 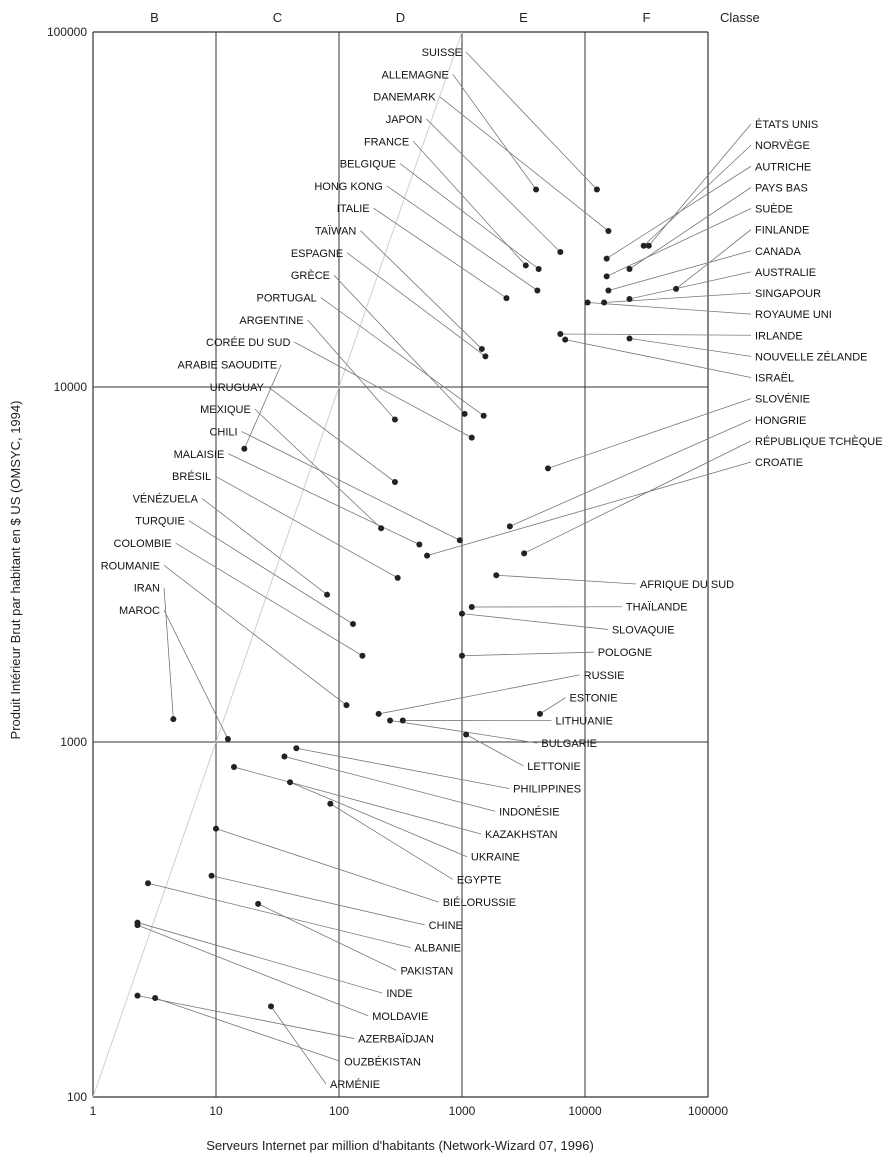 What do you see at coordinates (438, 949) in the screenshot?
I see `point-label: ALBANIE` at bounding box center [438, 949].